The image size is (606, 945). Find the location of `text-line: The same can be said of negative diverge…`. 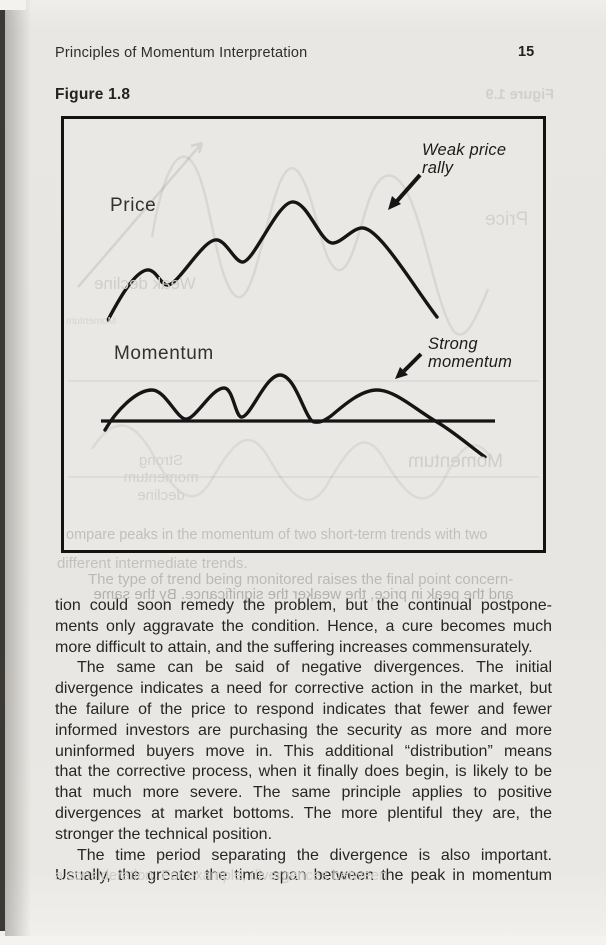

text-line: The same can be said of negative diverge… is located at coordinates (314, 668).